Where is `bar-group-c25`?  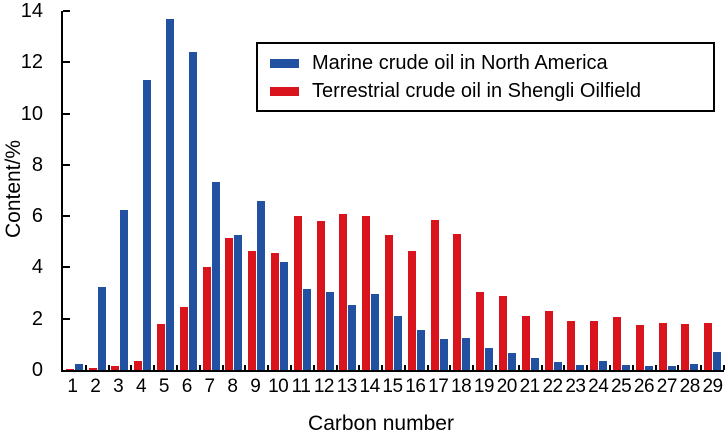 bar-group-c25 is located at coordinates (621, 190).